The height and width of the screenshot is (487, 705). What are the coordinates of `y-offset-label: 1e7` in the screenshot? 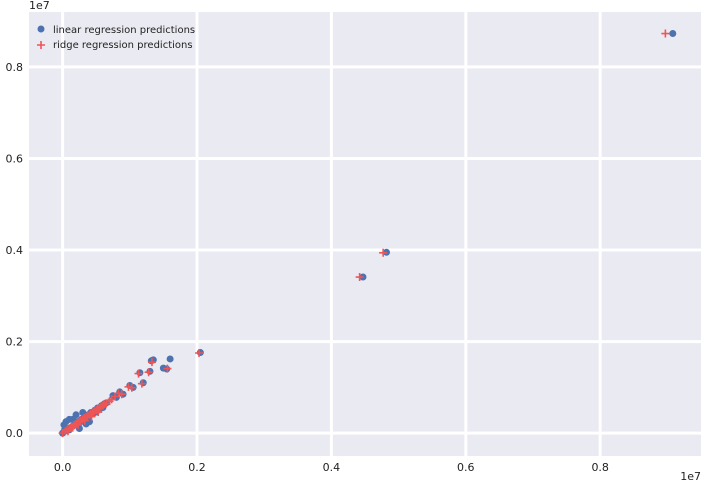 It's located at (39, 6).